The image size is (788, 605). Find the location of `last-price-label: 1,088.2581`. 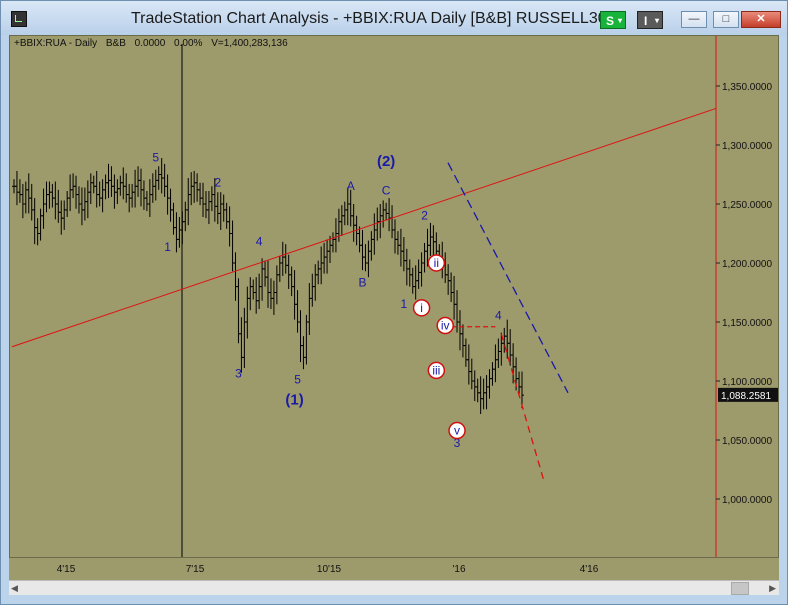

last-price-label: 1,088.2581 is located at coordinates (746, 396).